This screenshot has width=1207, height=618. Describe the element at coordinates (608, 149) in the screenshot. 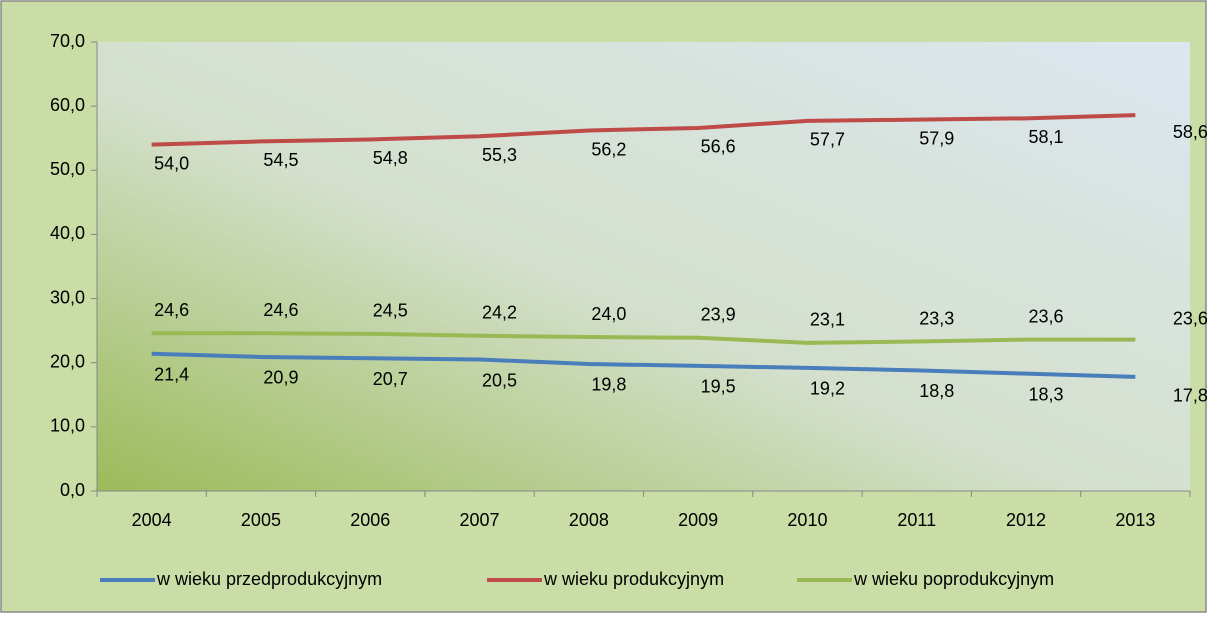

I see `data-label: 56,2` at that location.